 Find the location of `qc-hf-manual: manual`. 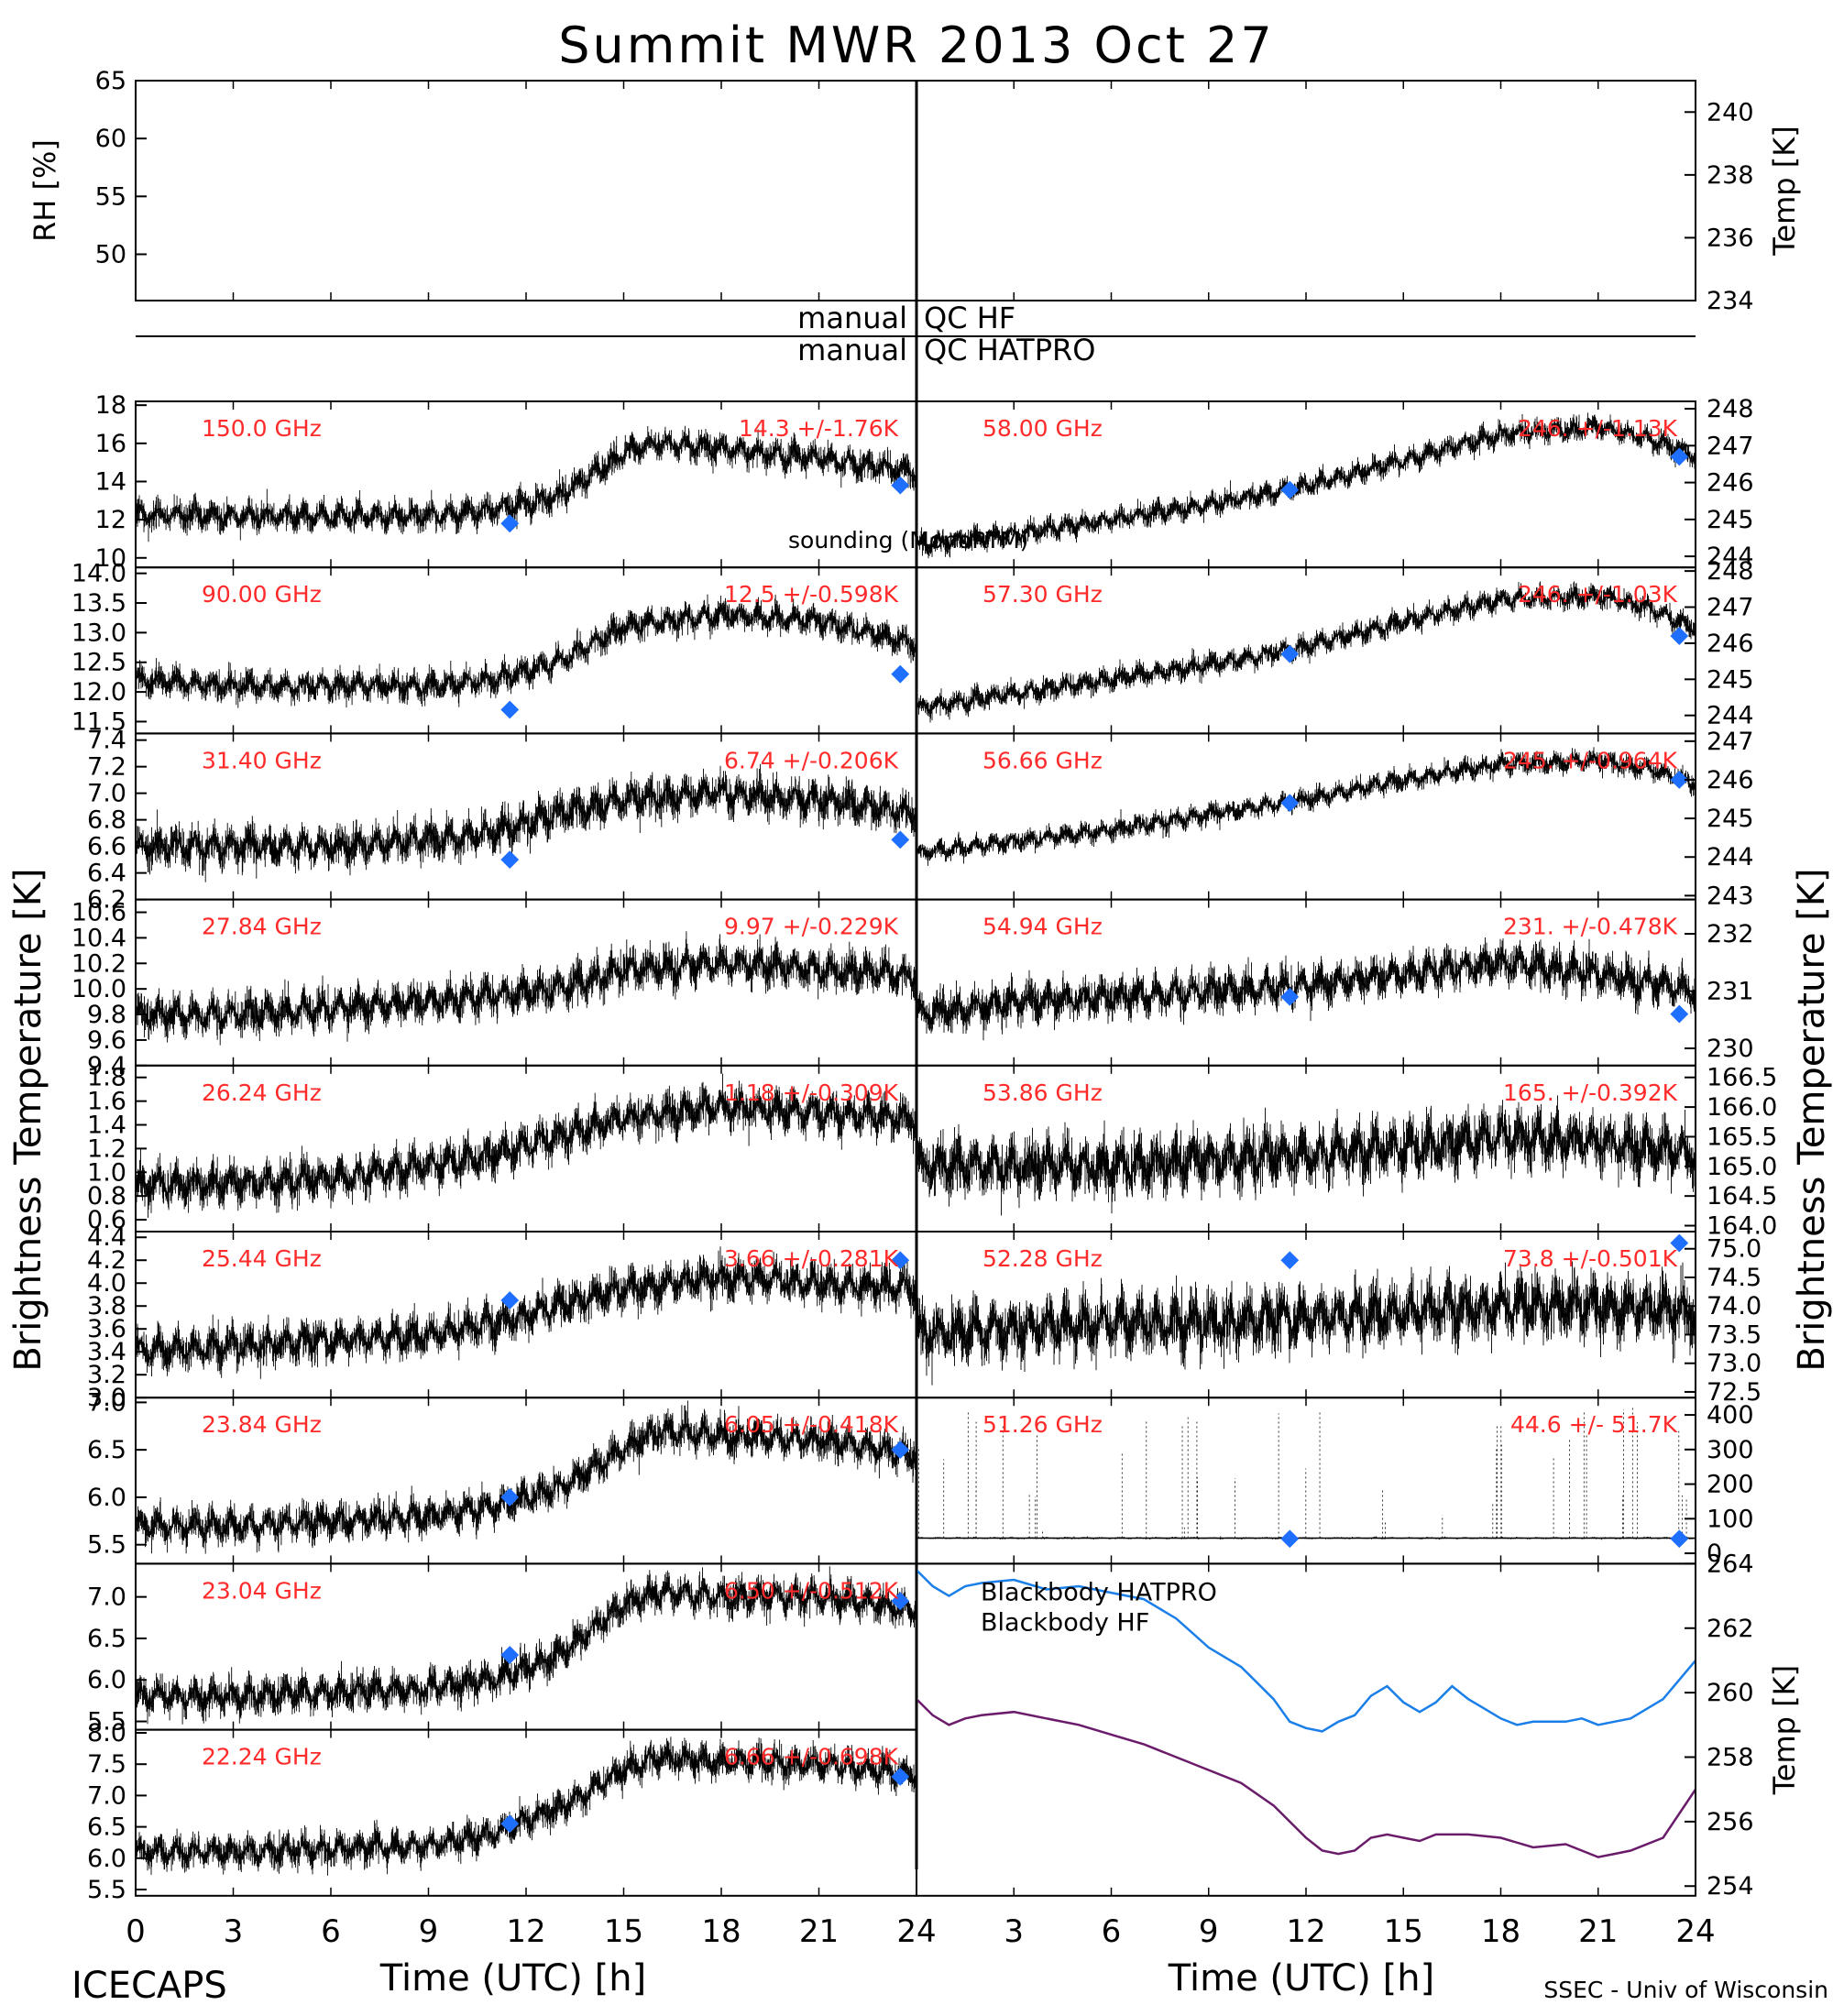

qc-hf-manual: manual is located at coordinates (852, 318).